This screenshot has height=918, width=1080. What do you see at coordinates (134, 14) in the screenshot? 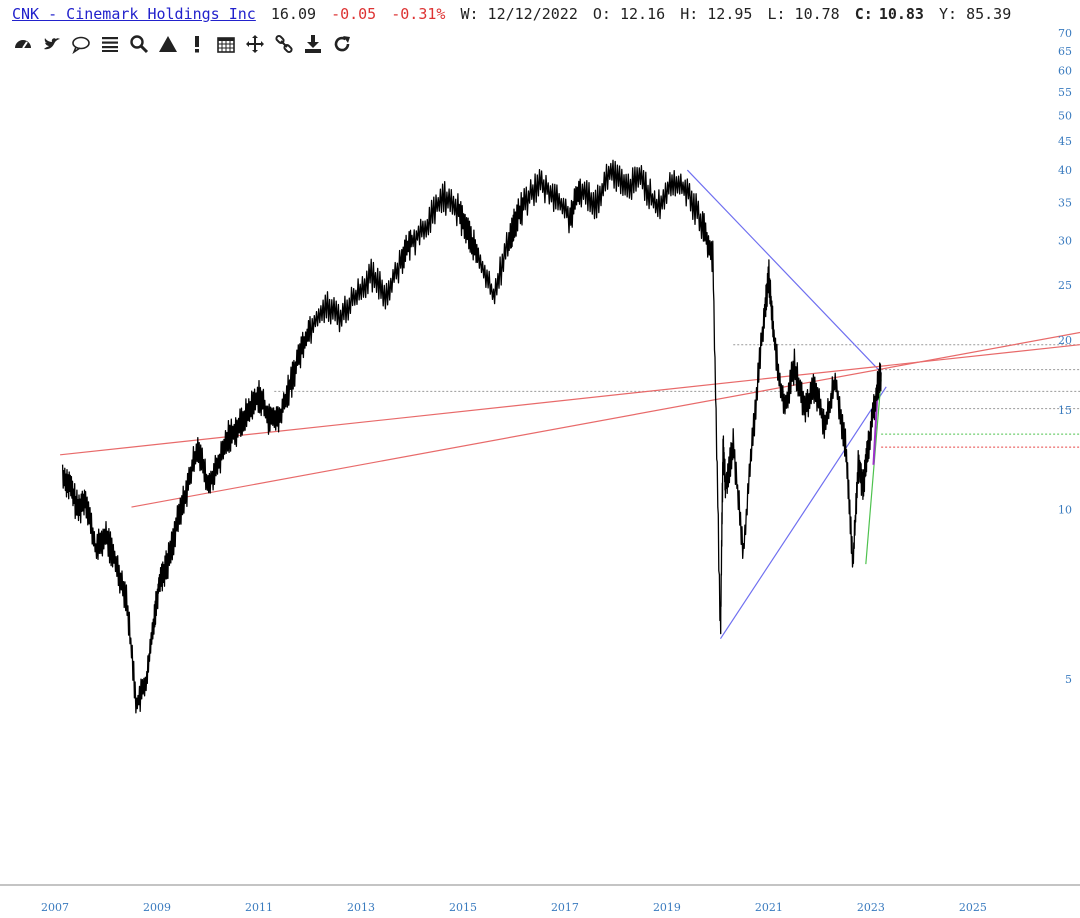
I see `symbol-name-link: CNK - Cinemark Holdings Inc` at bounding box center [134, 14].